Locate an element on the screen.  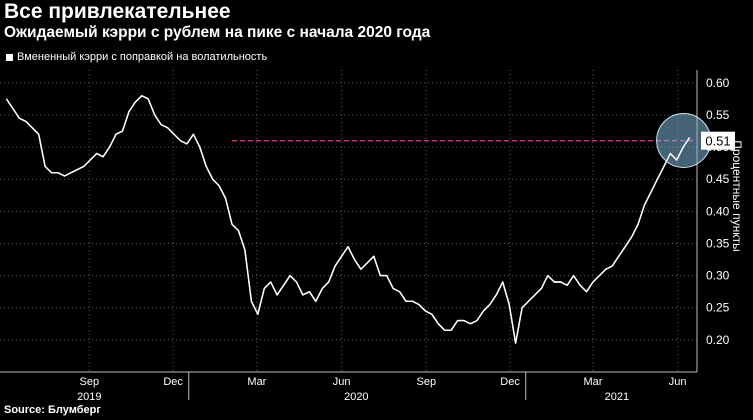
source-note: Source: Блумберг is located at coordinates (52, 410).